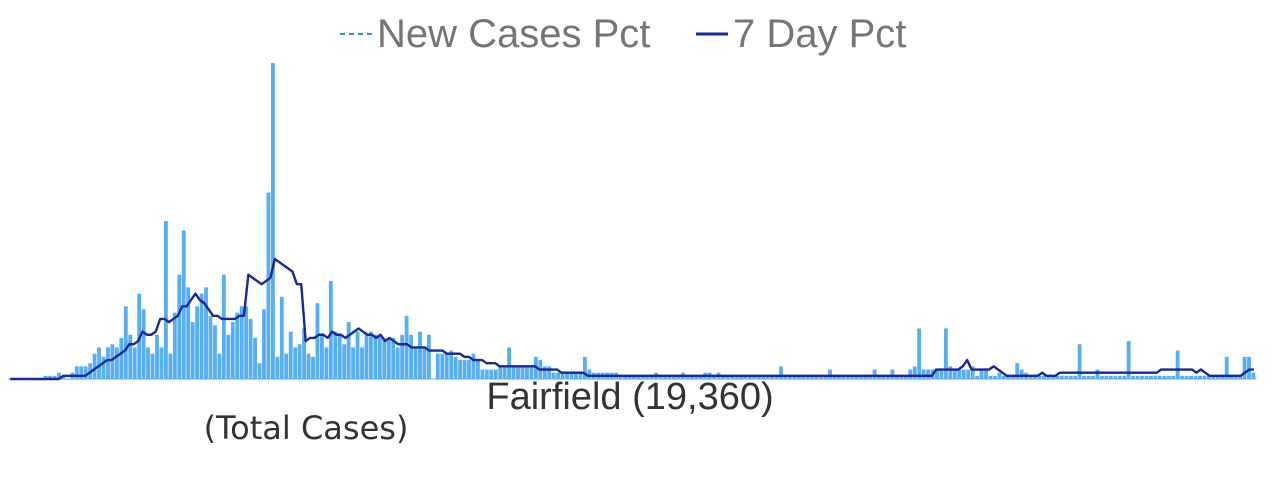 The height and width of the screenshot is (485, 1280). What do you see at coordinates (629, 397) in the screenshot?
I see `chart-title: Fairfield (19,360)` at bounding box center [629, 397].